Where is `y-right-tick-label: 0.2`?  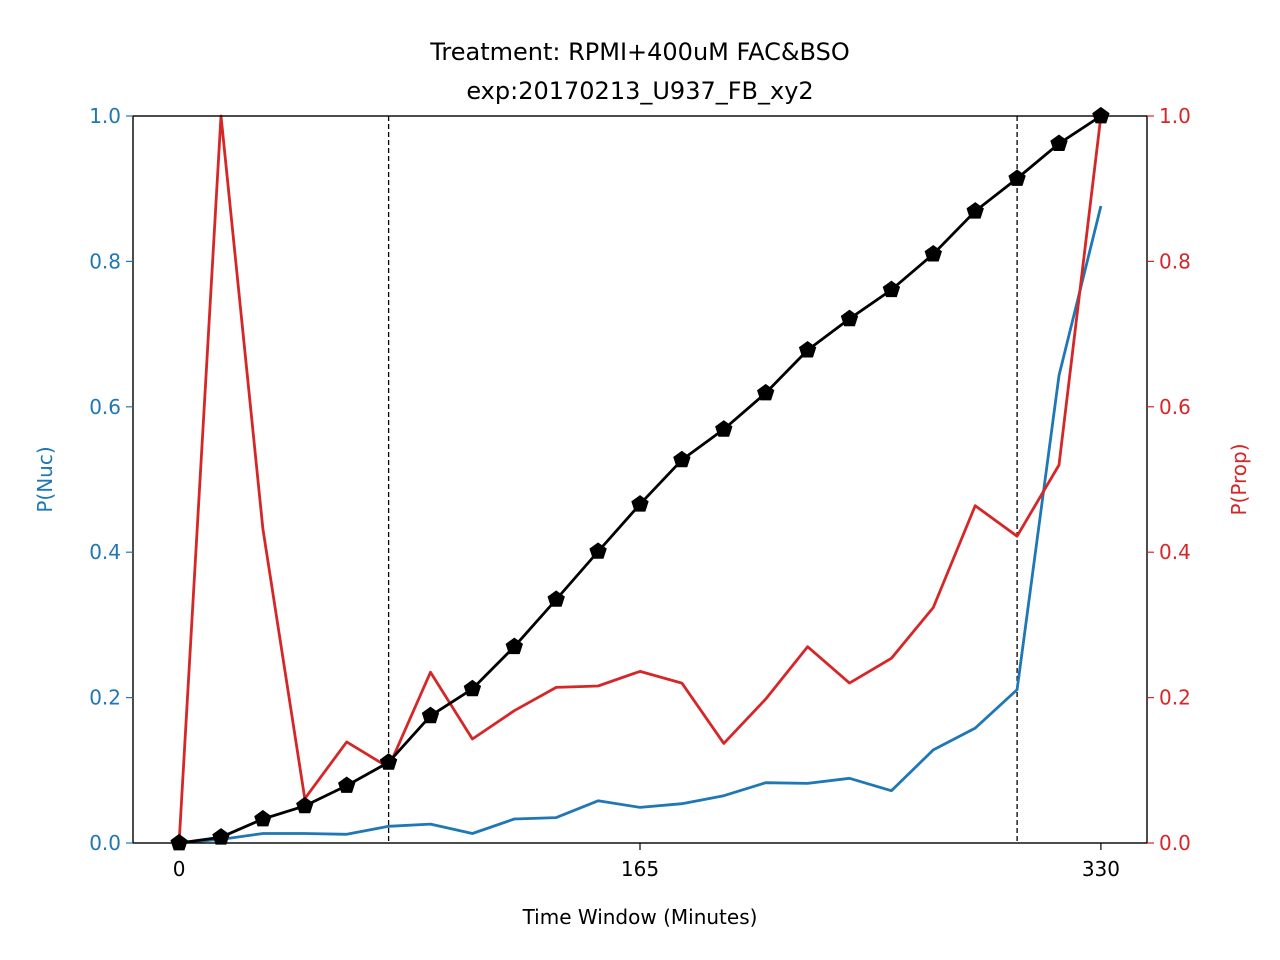 y-right-tick-label: 0.2 is located at coordinates (1175, 698).